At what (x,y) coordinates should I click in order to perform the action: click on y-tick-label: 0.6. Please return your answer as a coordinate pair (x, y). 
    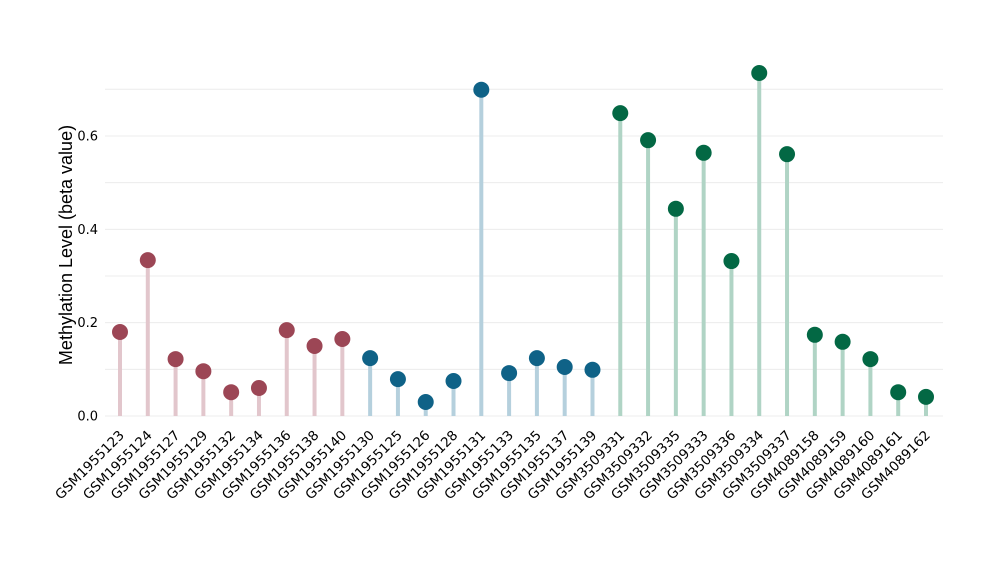
    Looking at the image, I should click on (87, 136).